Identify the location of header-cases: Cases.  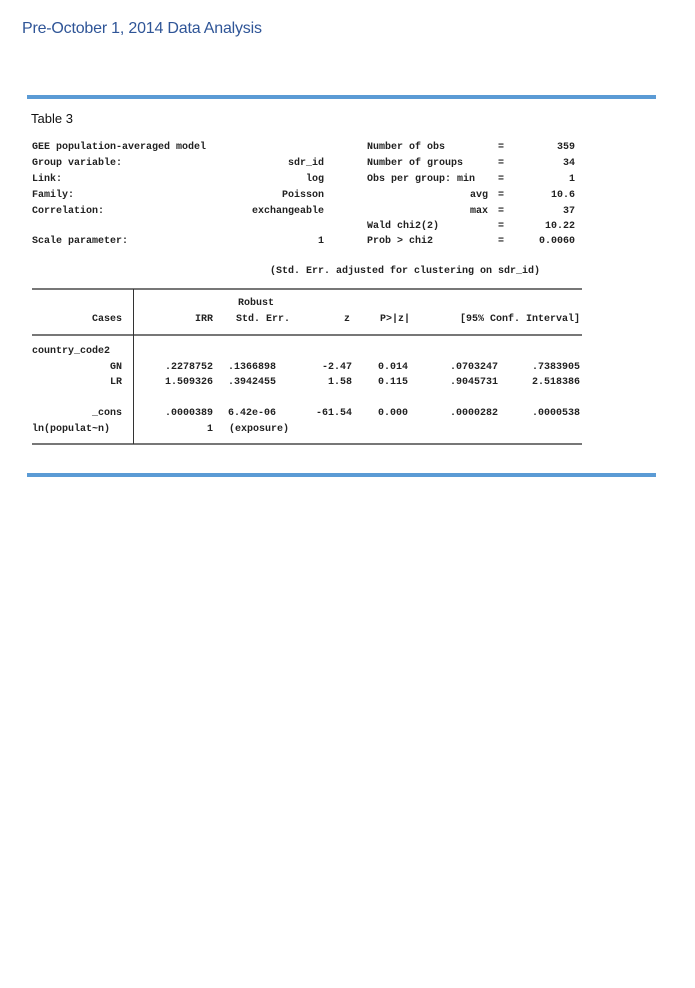
(106, 319).